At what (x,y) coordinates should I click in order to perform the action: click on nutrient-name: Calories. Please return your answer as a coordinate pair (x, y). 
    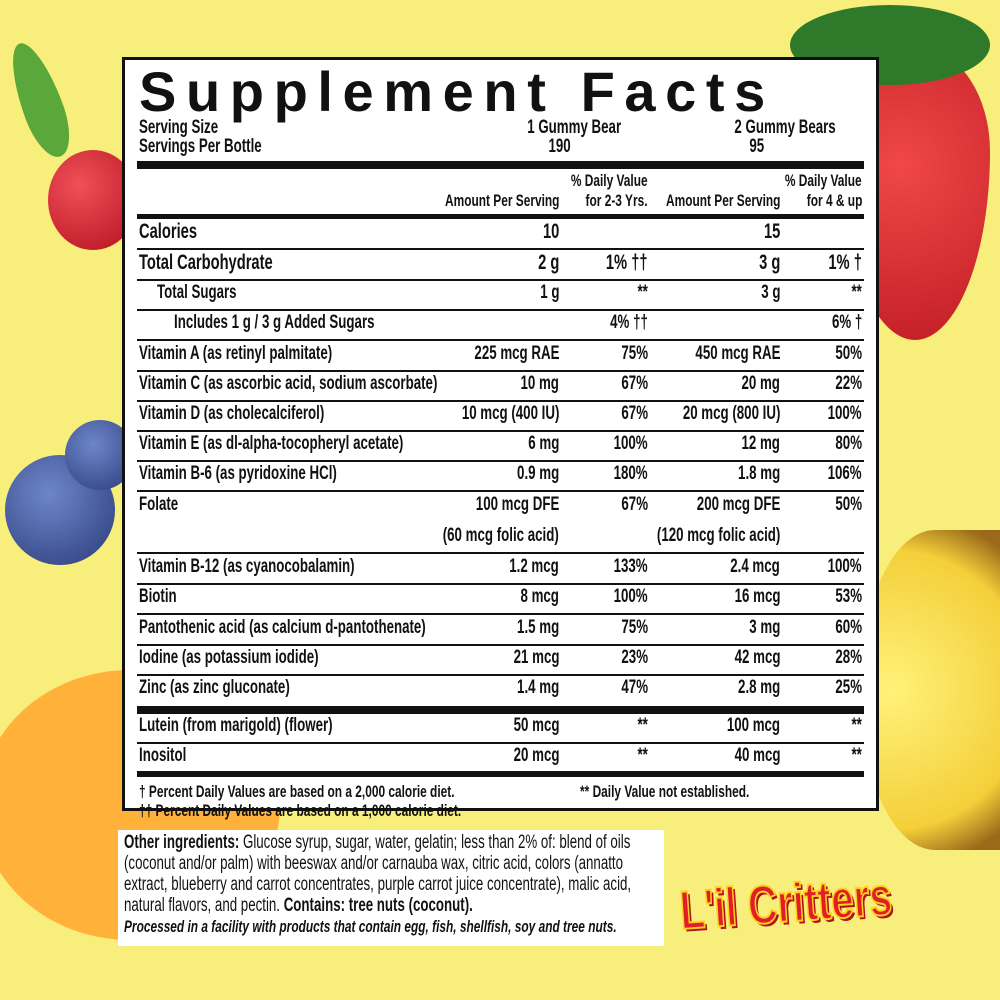
    Looking at the image, I should click on (168, 231).